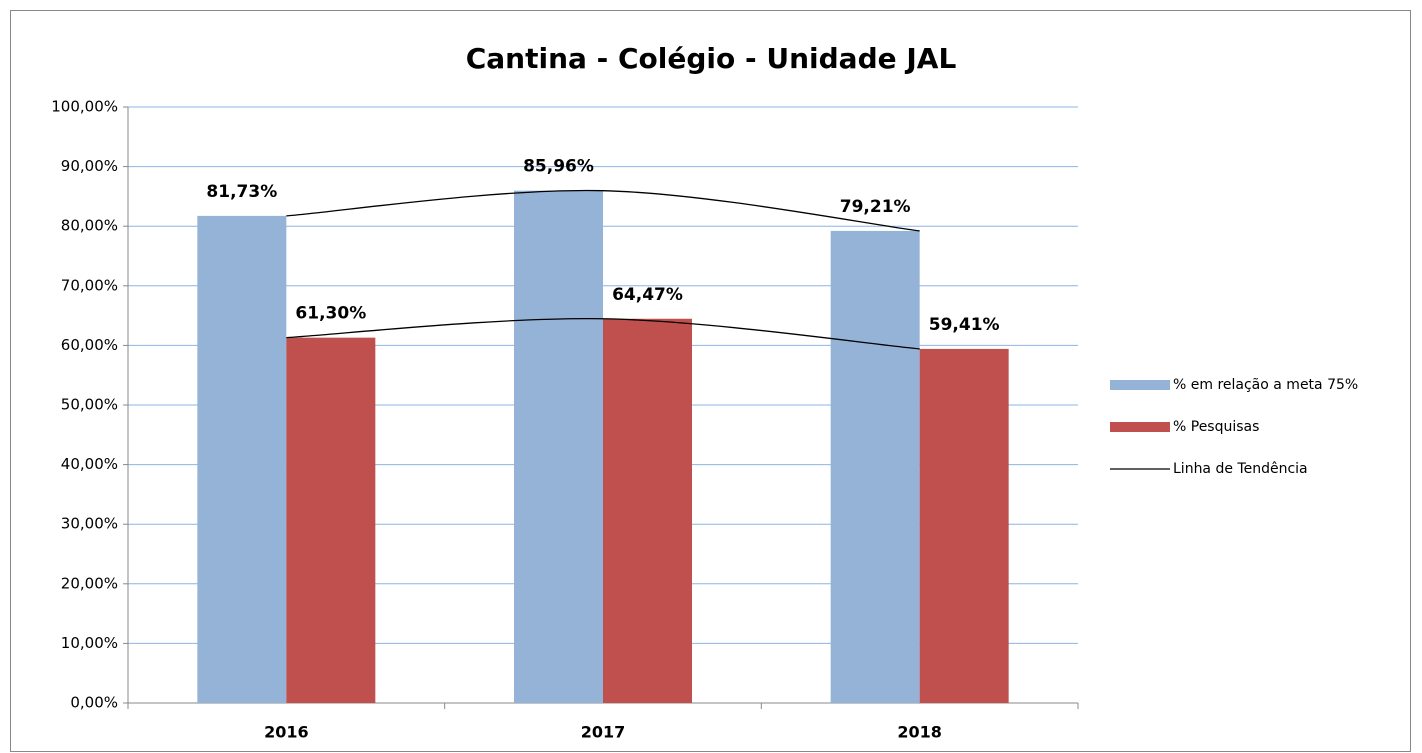  What do you see at coordinates (711, 58) in the screenshot?
I see `chart-title: Cantina - Colégio - Unidade JAL` at bounding box center [711, 58].